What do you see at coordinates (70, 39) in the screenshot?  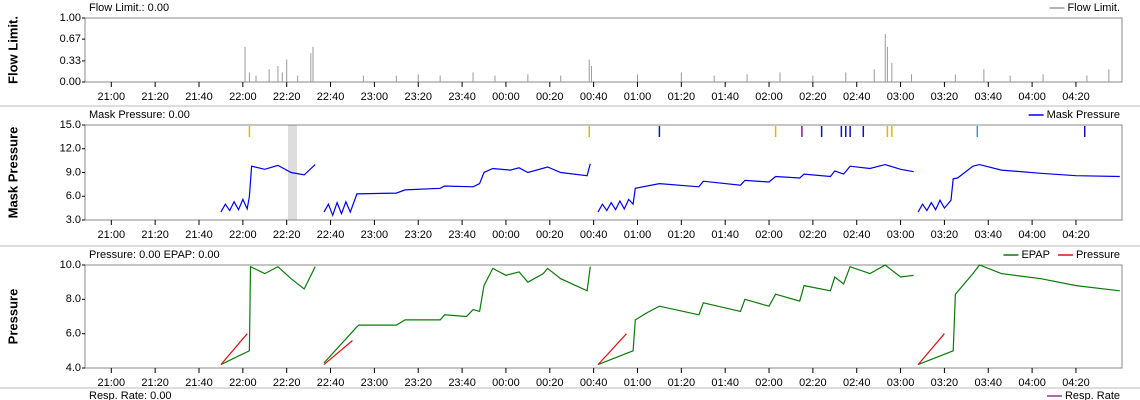 I see `y-tick-label: 0.67` at bounding box center [70, 39].